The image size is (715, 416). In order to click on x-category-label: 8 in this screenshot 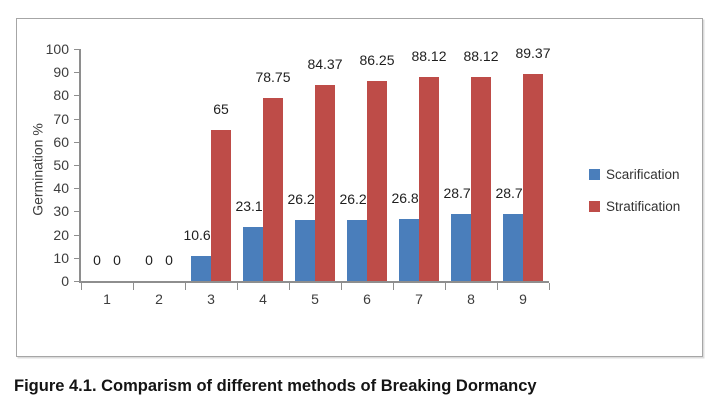, I will do `click(471, 299)`.